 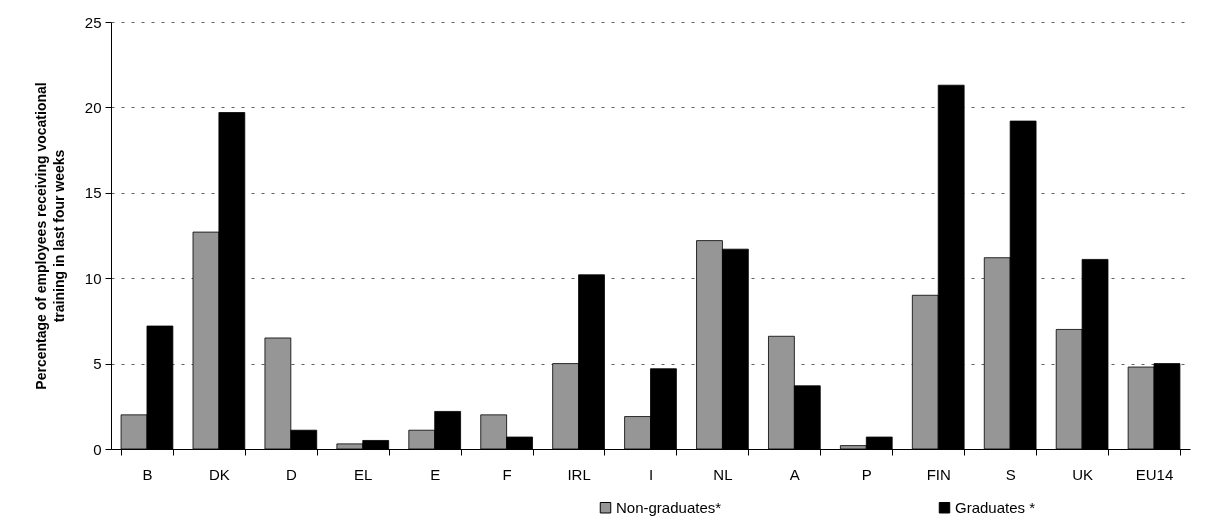 What do you see at coordinates (93, 22) in the screenshot?
I see `y-tick-label: 25` at bounding box center [93, 22].